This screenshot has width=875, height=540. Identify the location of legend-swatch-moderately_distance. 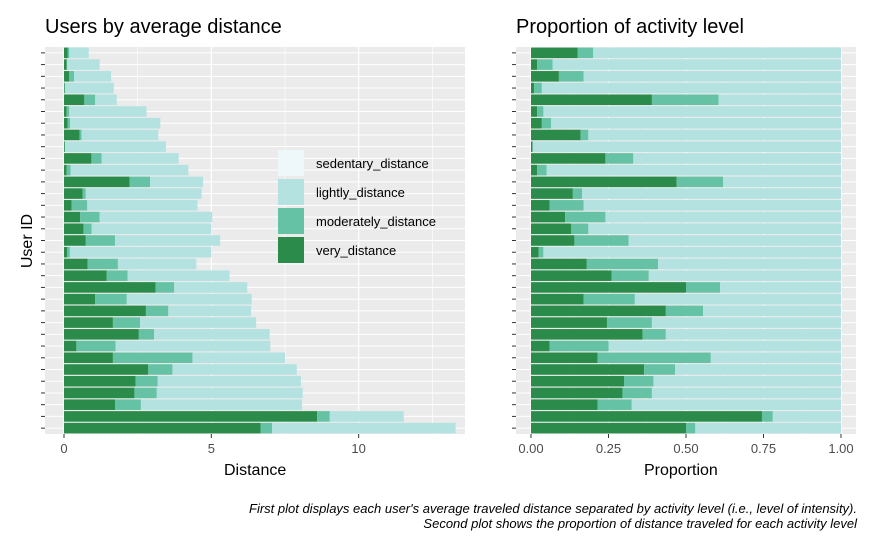
(291, 221).